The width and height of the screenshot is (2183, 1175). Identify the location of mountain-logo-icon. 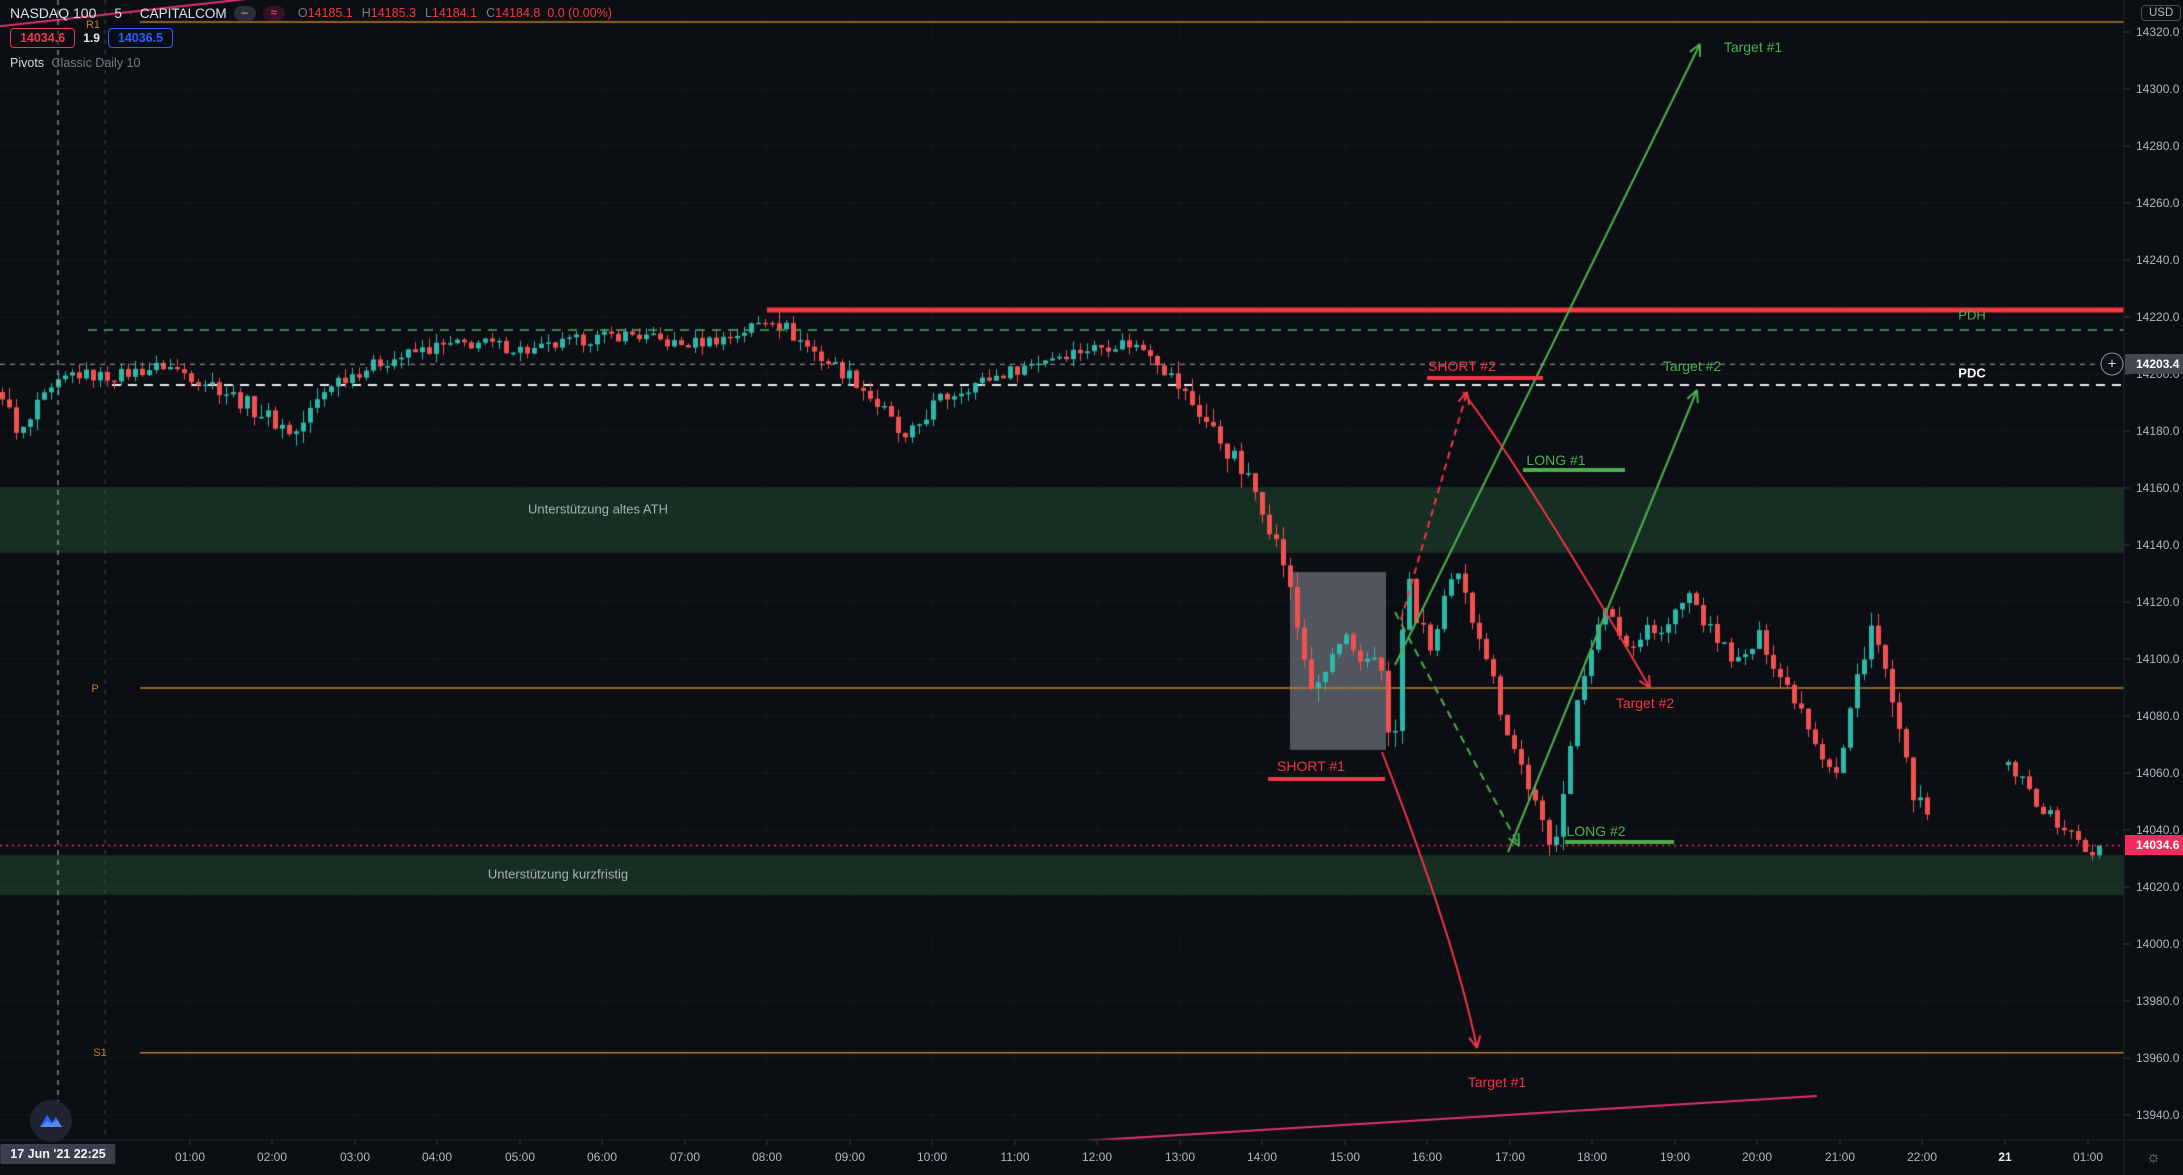
(51, 1121).